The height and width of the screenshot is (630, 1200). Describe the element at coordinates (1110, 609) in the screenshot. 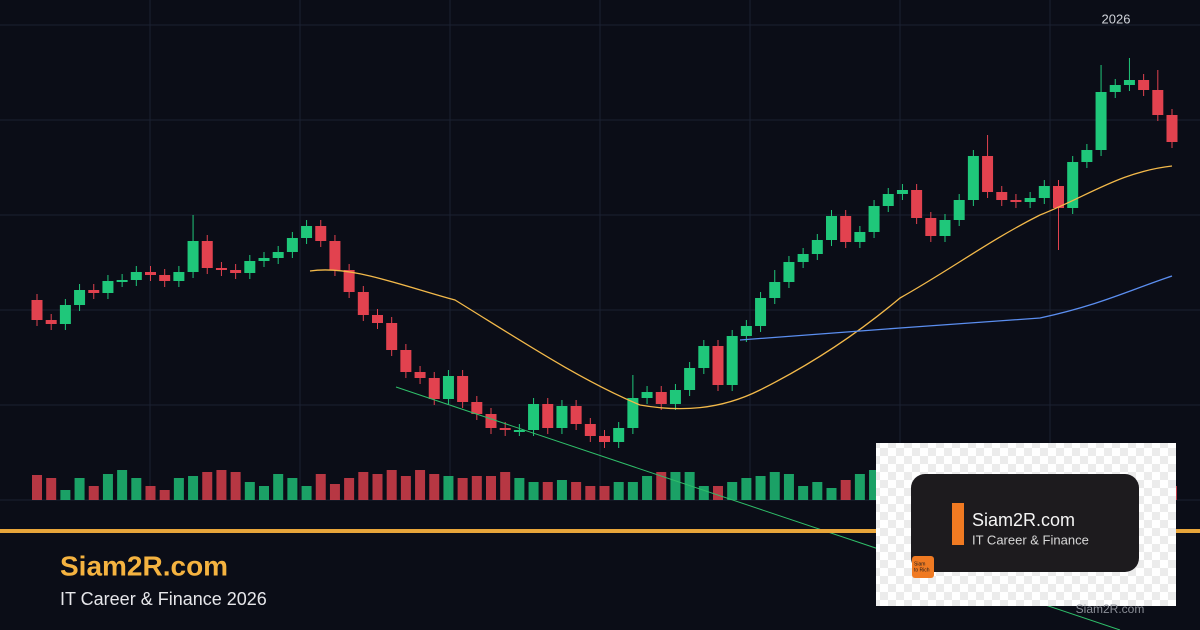

I see `watermark: Siam2R.com` at that location.